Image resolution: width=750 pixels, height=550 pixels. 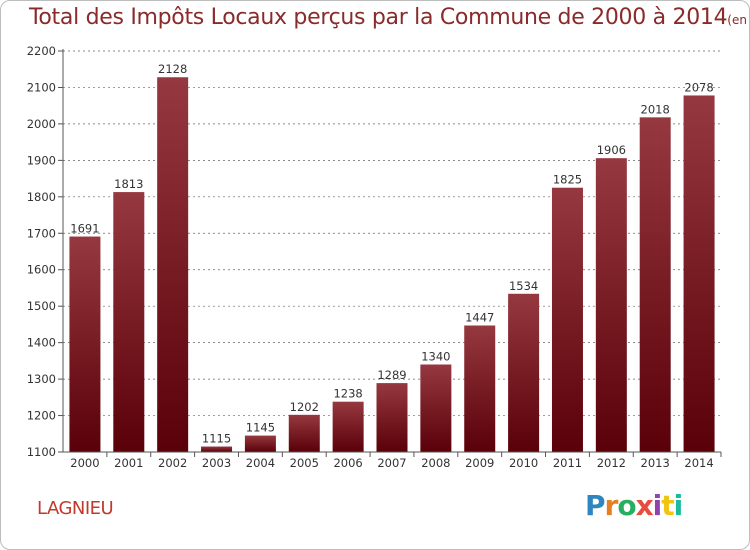 I want to click on bar-2002, so click(x=173, y=264).